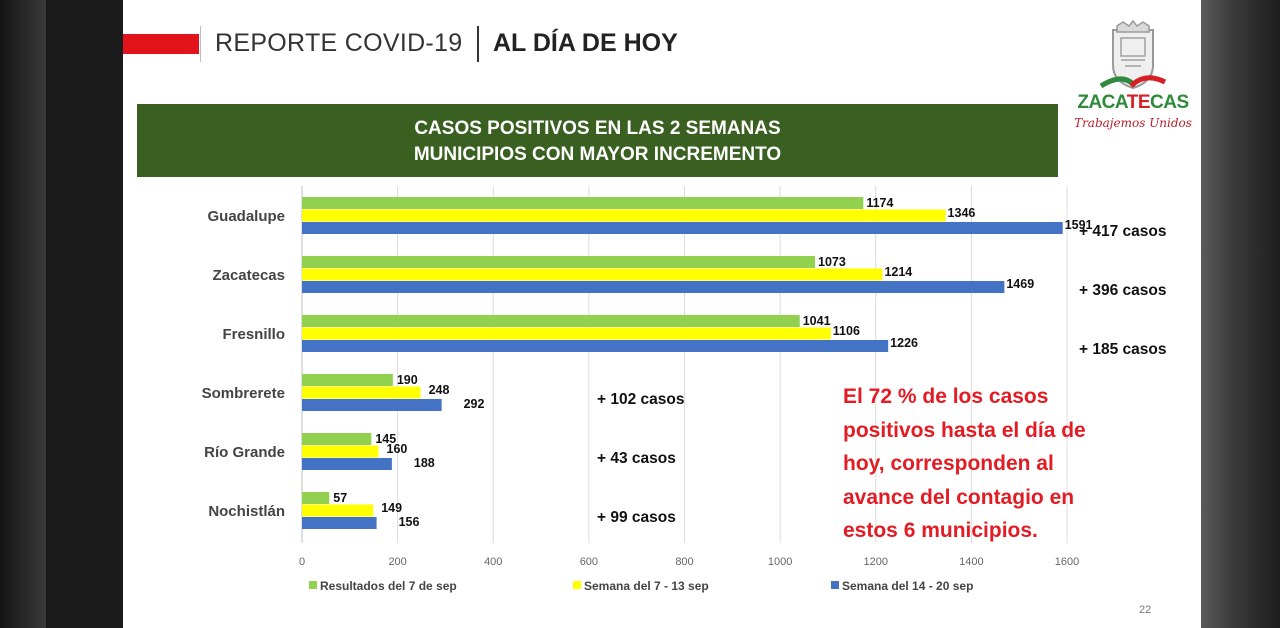 This screenshot has width=1280, height=628. I want to click on screen-left-edge, so click(23, 314).